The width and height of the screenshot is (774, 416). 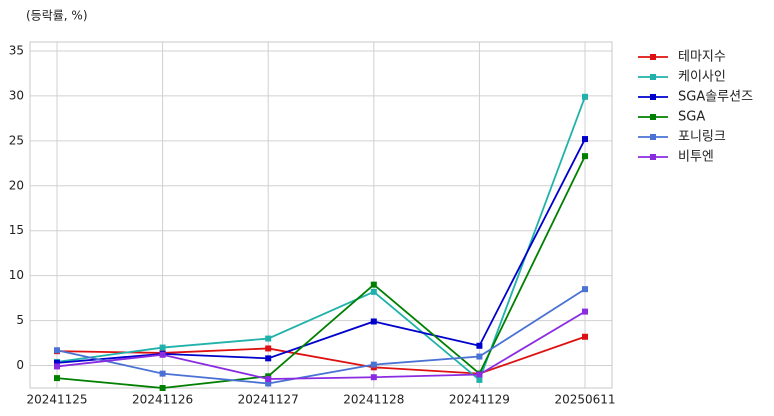 What do you see at coordinates (16, 230) in the screenshot?
I see `y-tick-label: 15` at bounding box center [16, 230].